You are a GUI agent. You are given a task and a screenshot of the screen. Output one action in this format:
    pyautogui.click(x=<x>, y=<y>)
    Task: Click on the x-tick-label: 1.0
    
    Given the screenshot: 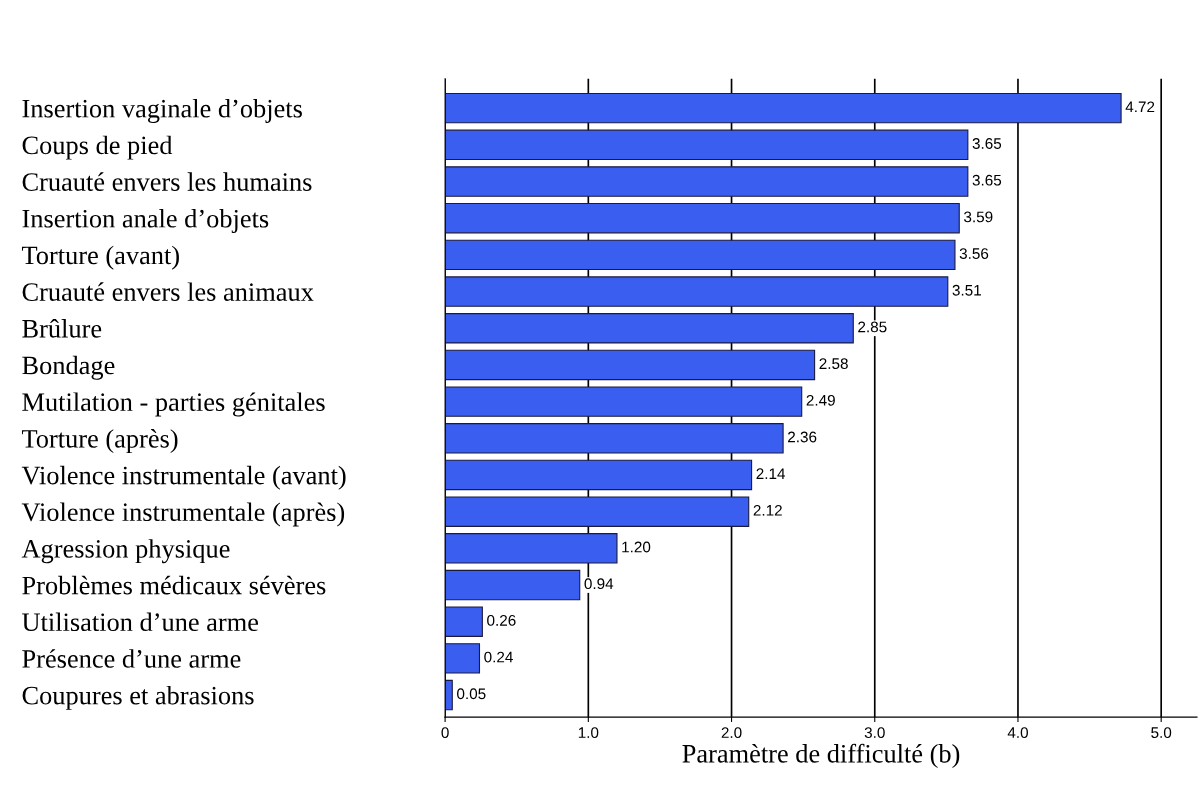 What is the action you would take?
    pyautogui.click(x=588, y=733)
    